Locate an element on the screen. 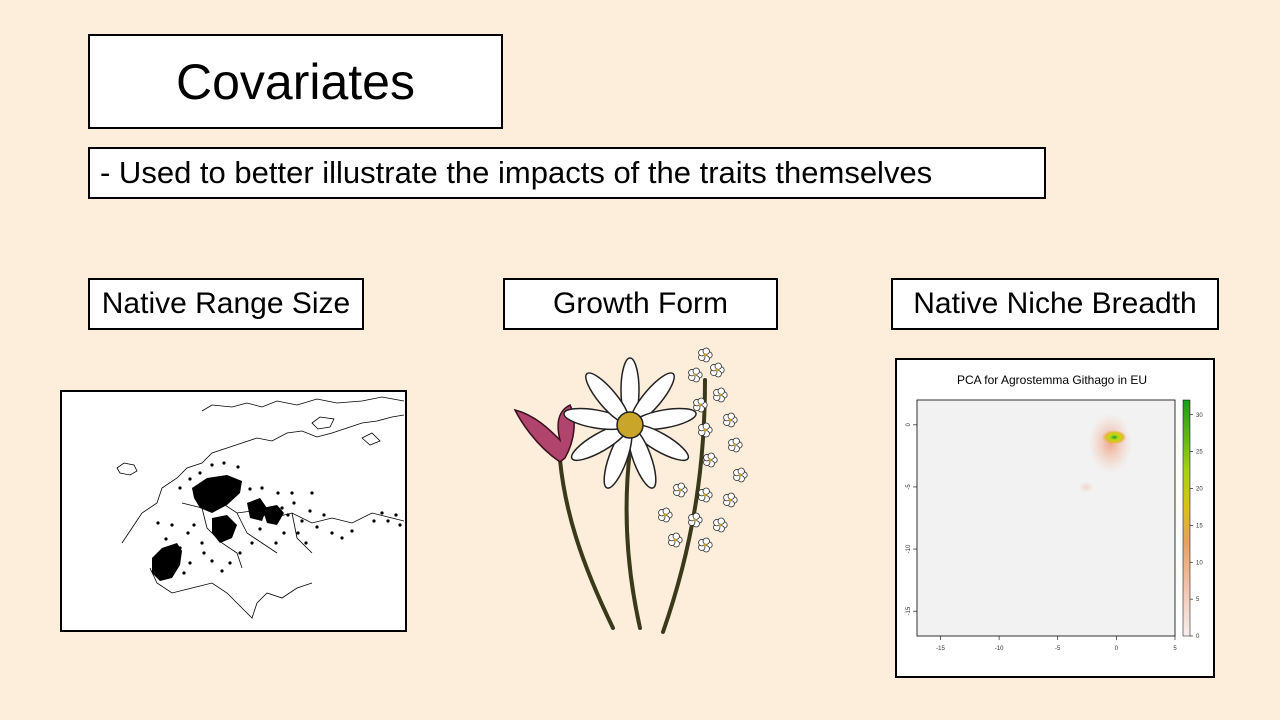  x-tick-label: -10 is located at coordinates (999, 649).